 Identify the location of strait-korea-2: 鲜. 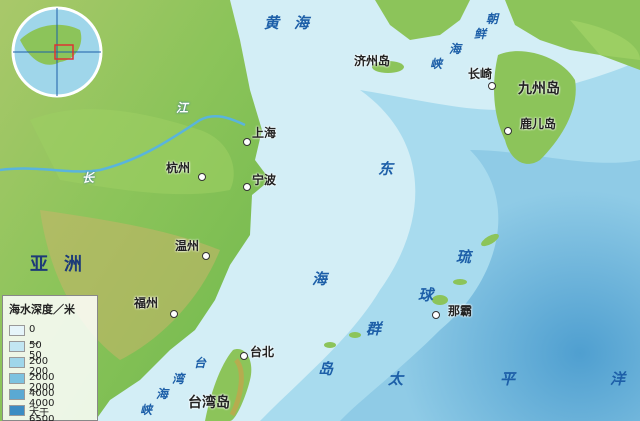
(480, 34).